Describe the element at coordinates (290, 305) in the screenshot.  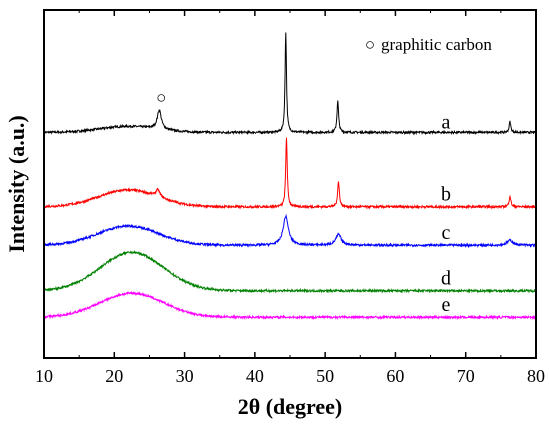
I see `series-line-e` at that location.